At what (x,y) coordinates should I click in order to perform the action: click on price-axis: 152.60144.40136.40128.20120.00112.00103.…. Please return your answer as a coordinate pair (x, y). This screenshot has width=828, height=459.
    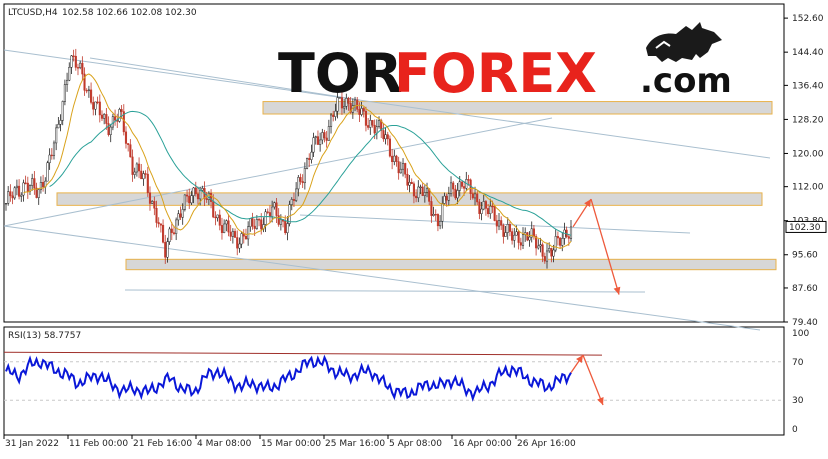
    Looking at the image, I should click on (804, 171).